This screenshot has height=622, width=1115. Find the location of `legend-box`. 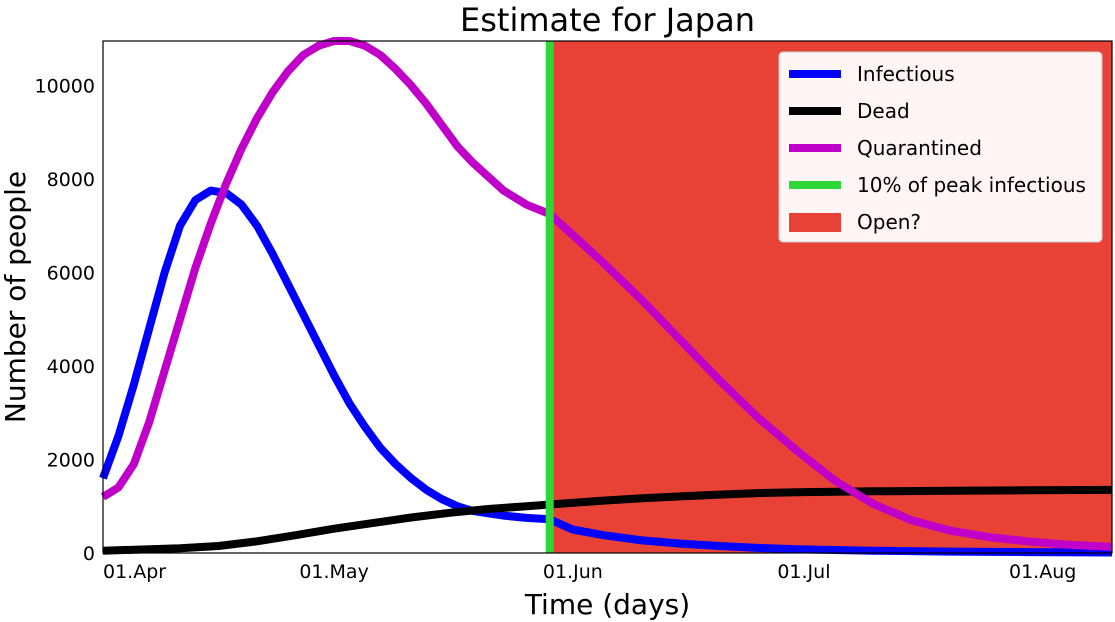

legend-box is located at coordinates (940, 147).